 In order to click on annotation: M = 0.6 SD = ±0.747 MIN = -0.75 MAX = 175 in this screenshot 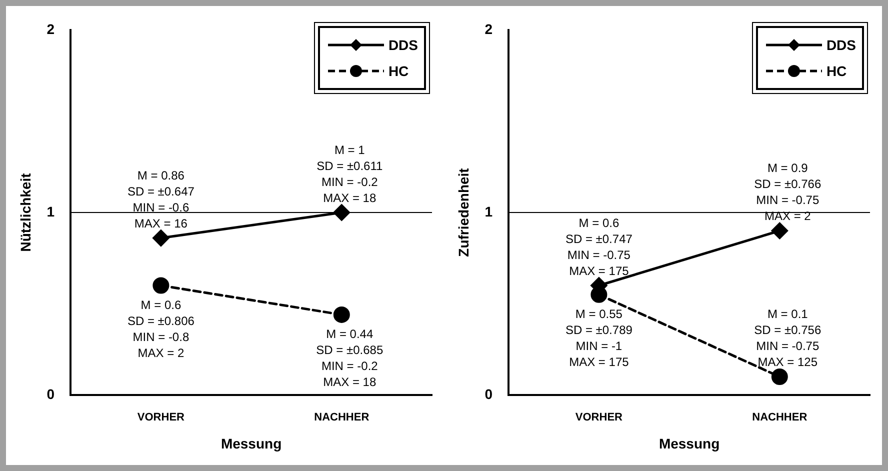, I will do `click(599, 247)`.